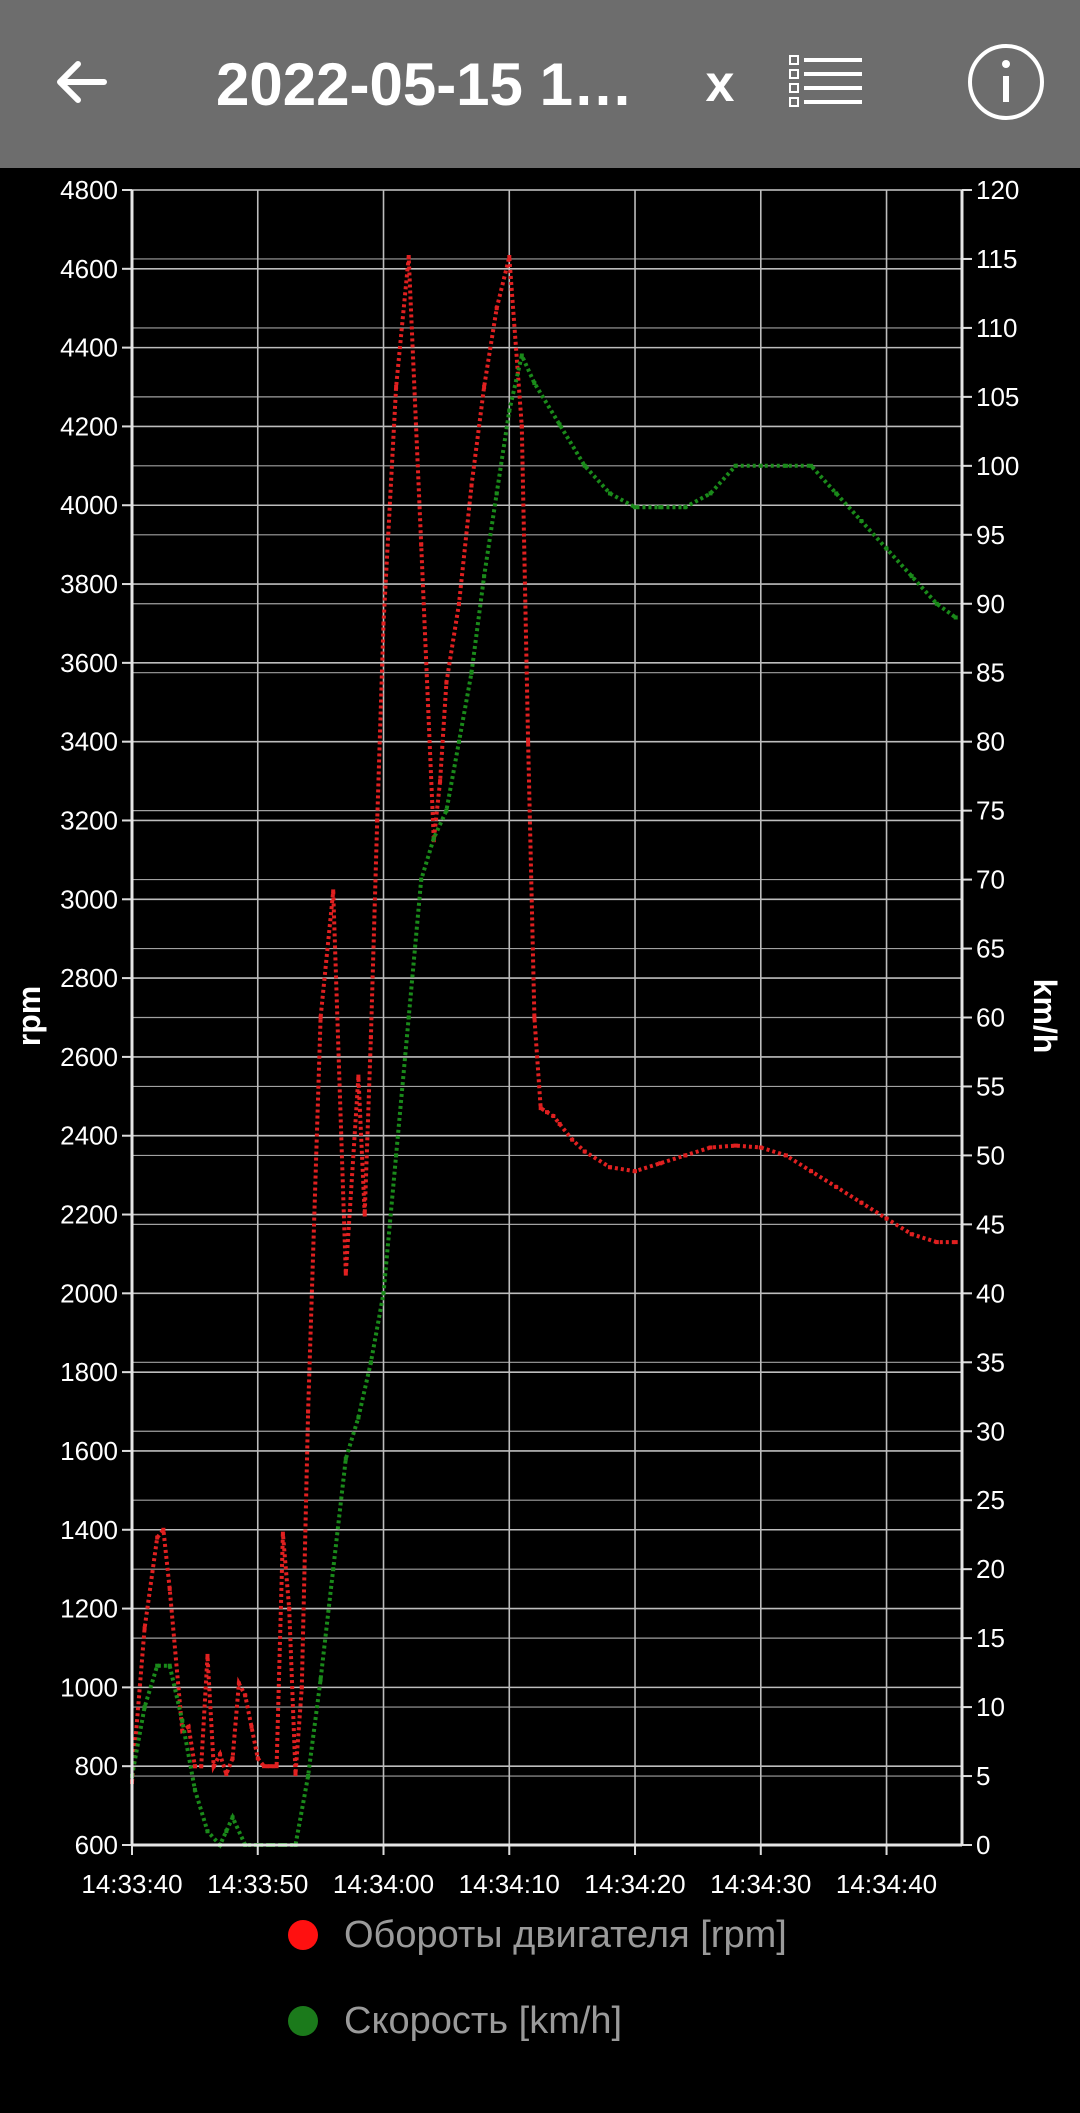  I want to click on info-circle-icon, so click(1006, 84).